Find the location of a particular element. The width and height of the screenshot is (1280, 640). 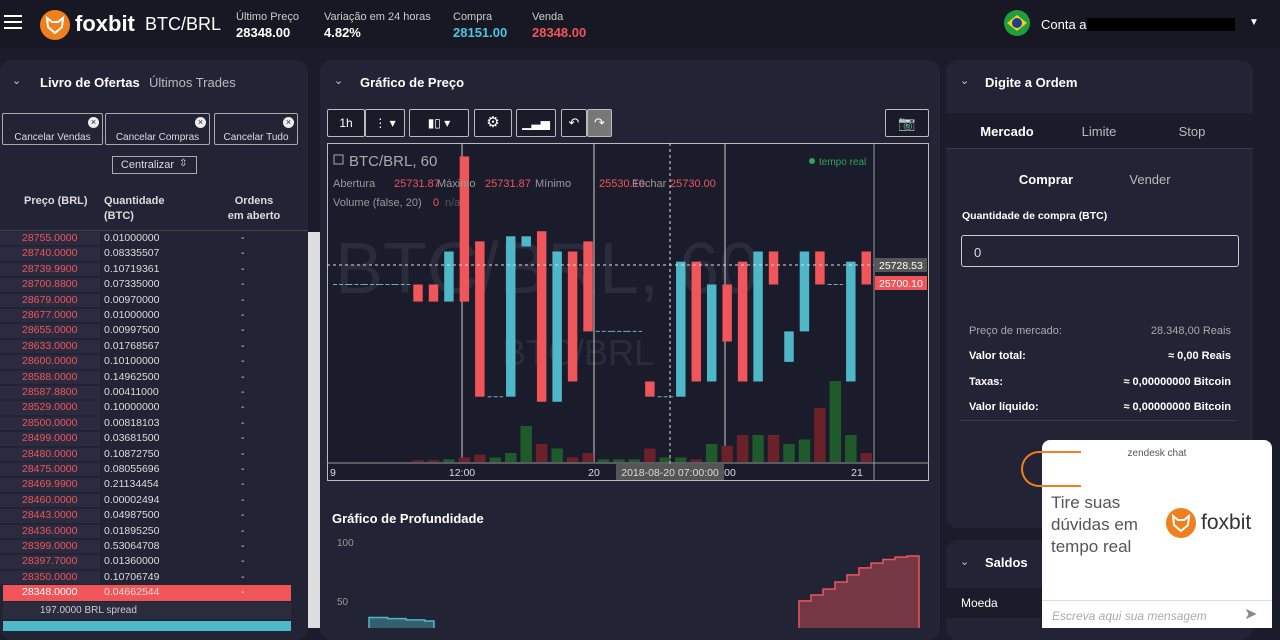

interval-button: 1h is located at coordinates (346, 123).